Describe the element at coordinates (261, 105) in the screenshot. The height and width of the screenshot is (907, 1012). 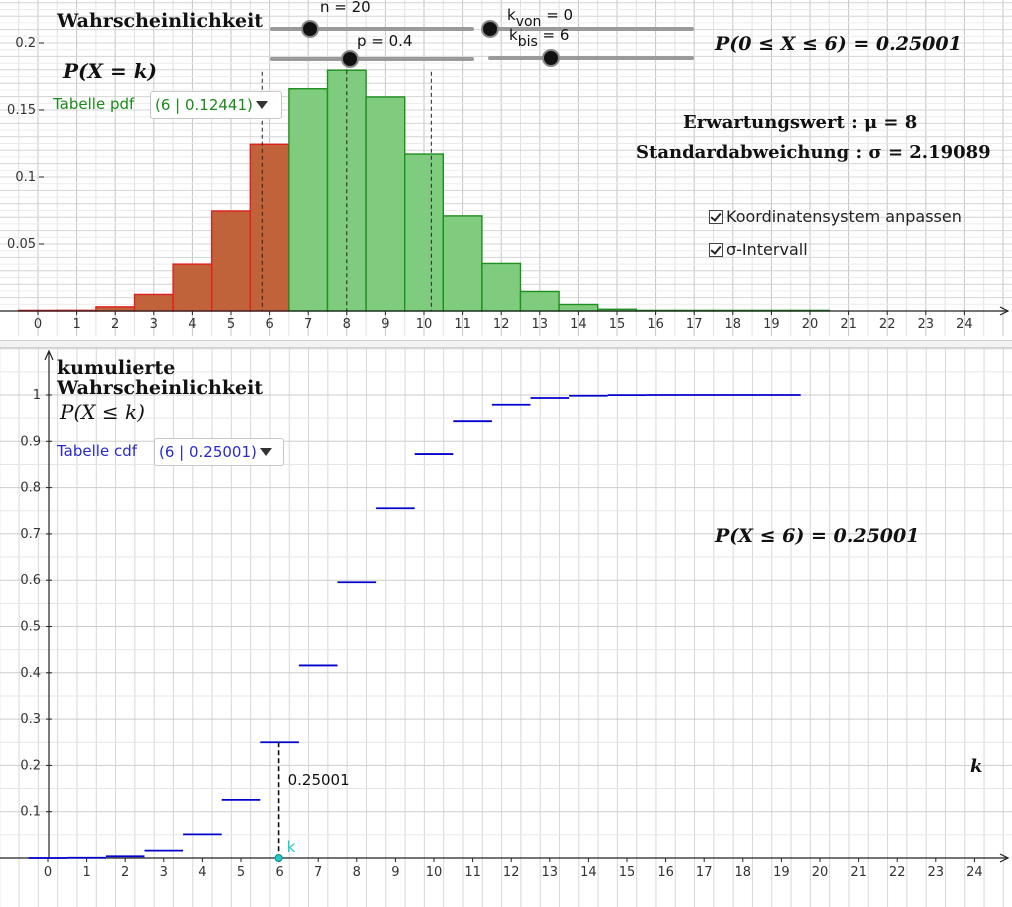
I see `chevron-down-icon` at that location.